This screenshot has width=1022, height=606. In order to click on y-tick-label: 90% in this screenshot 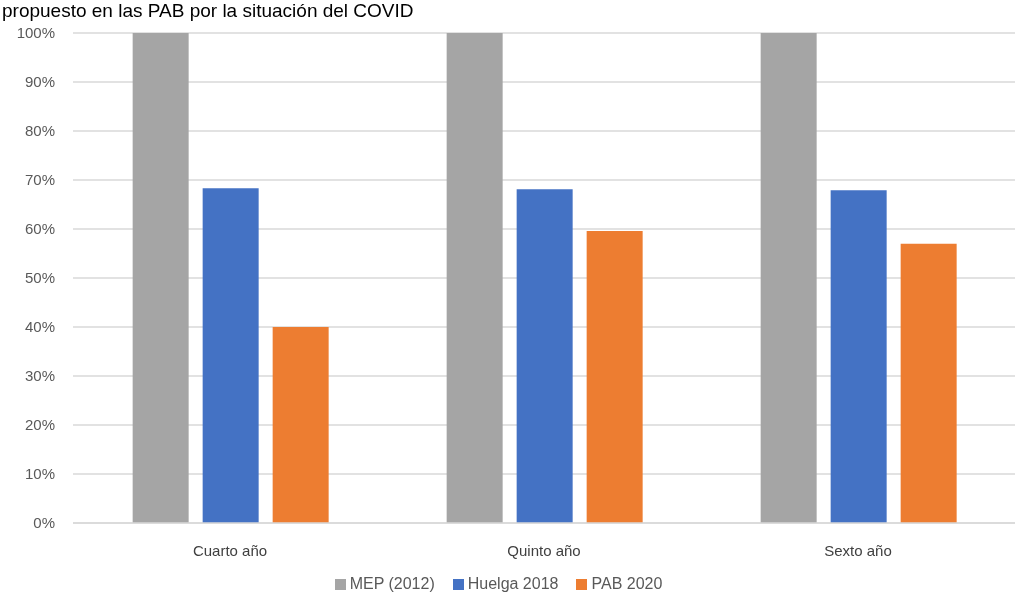, I will do `click(39, 82)`.